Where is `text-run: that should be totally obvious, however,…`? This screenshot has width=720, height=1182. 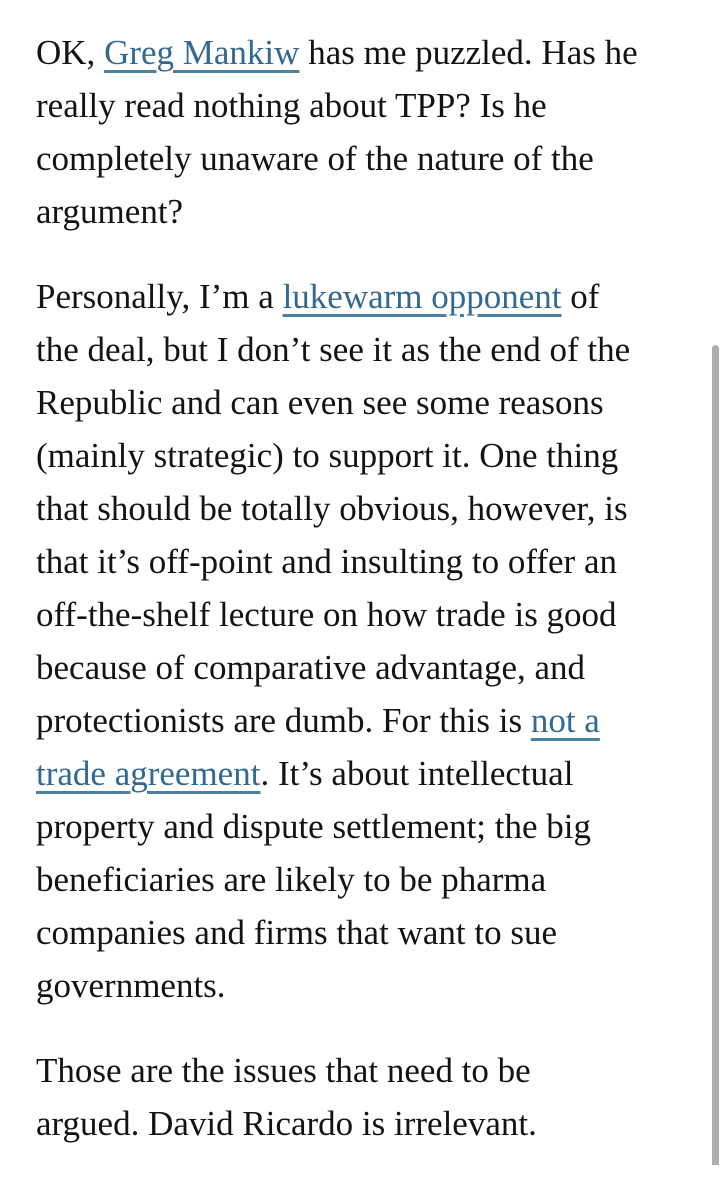
text-run: that should be totally obvious, however,… is located at coordinates (332, 508).